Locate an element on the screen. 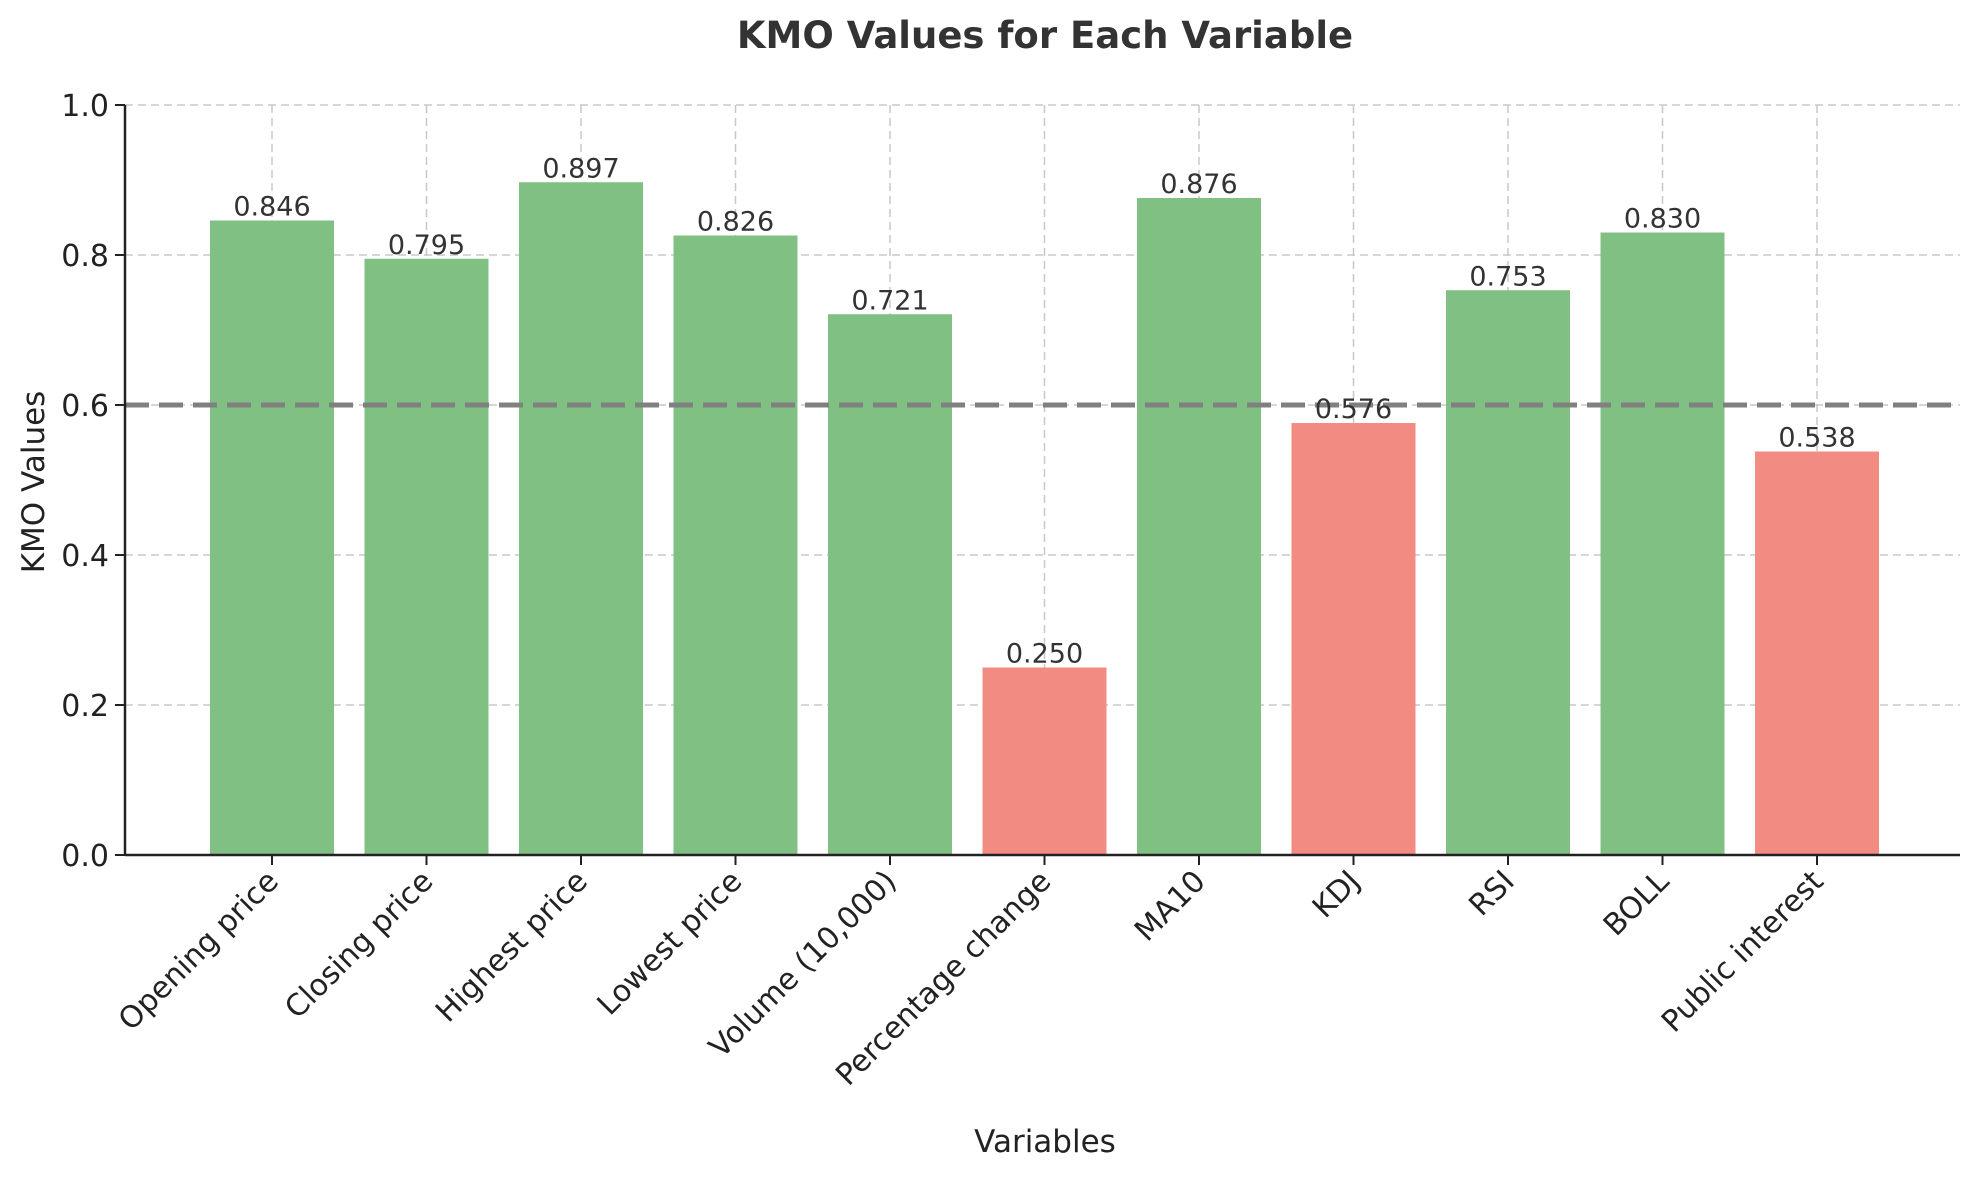 This screenshot has height=1183, width=1979. value-label: 0.538 is located at coordinates (1816, 438).